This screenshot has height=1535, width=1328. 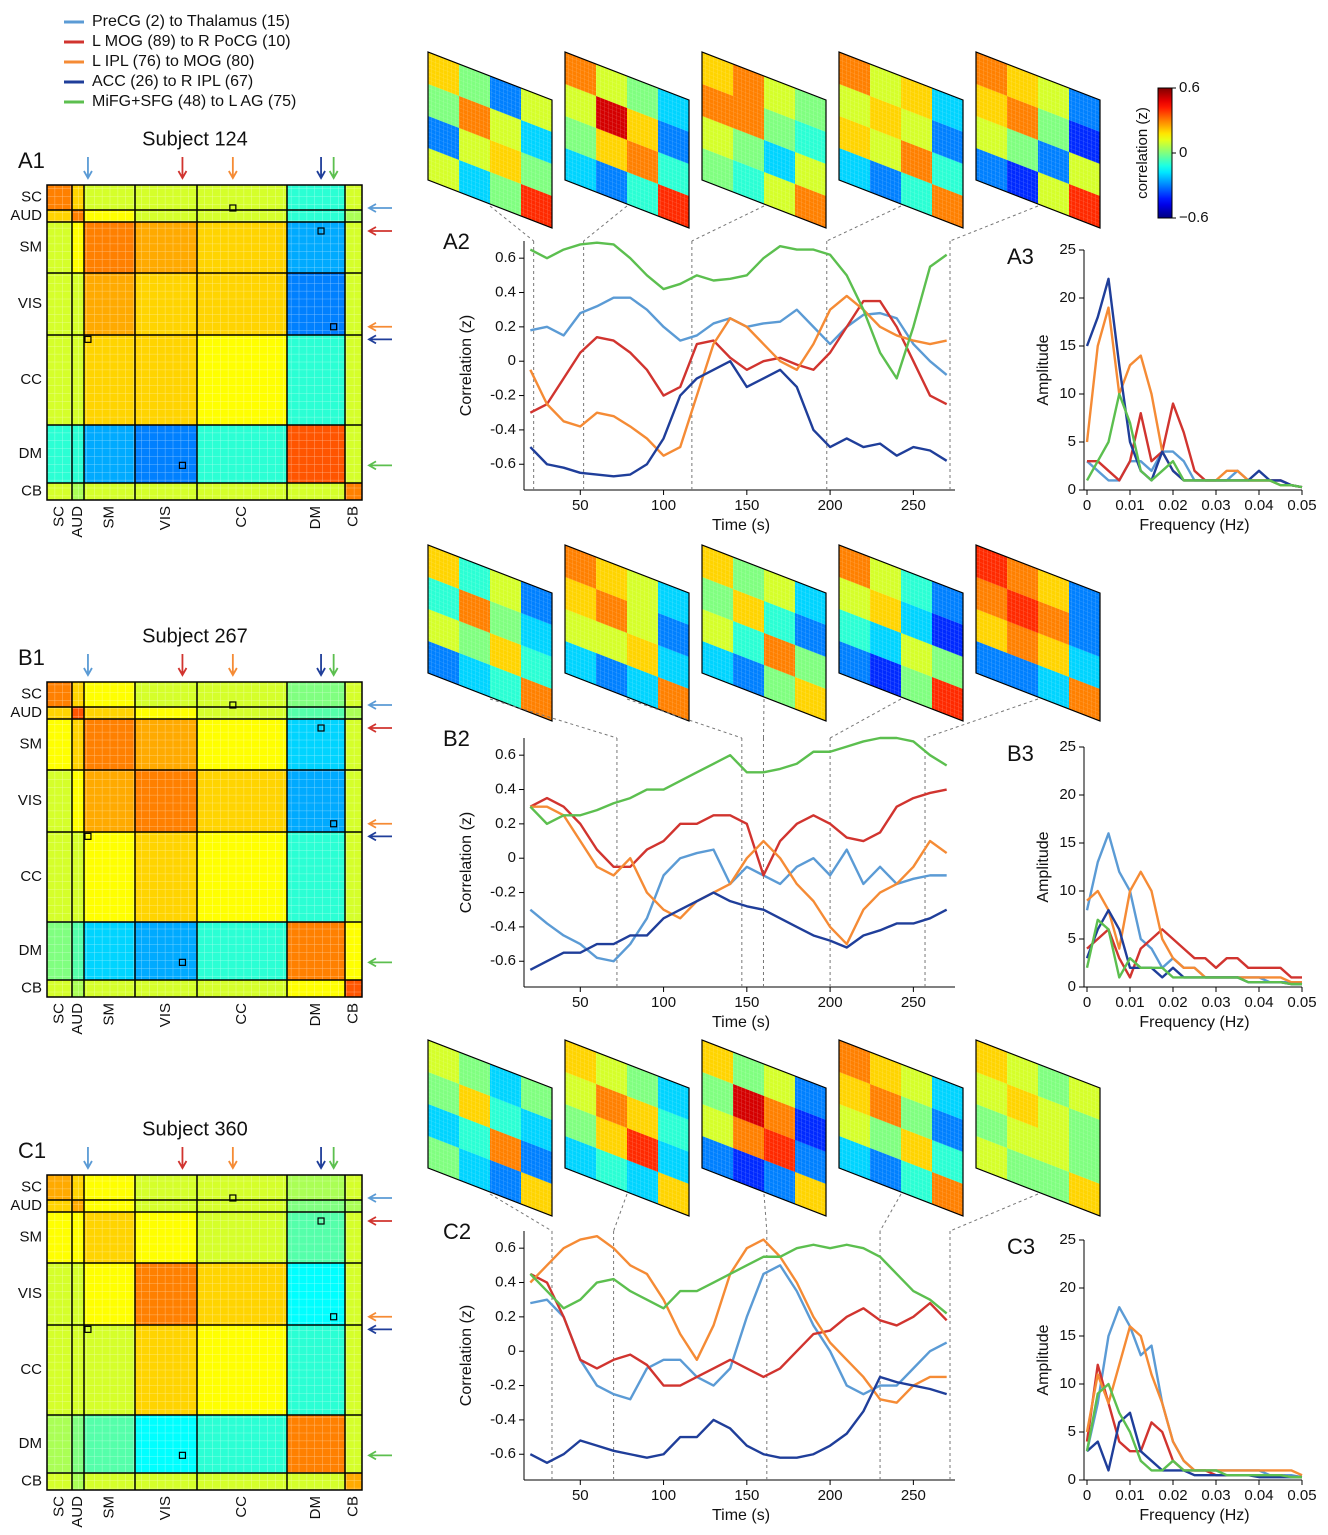 What do you see at coordinates (1194, 1022) in the screenshot?
I see `x-axis-label: Frequency (Hz)` at bounding box center [1194, 1022].